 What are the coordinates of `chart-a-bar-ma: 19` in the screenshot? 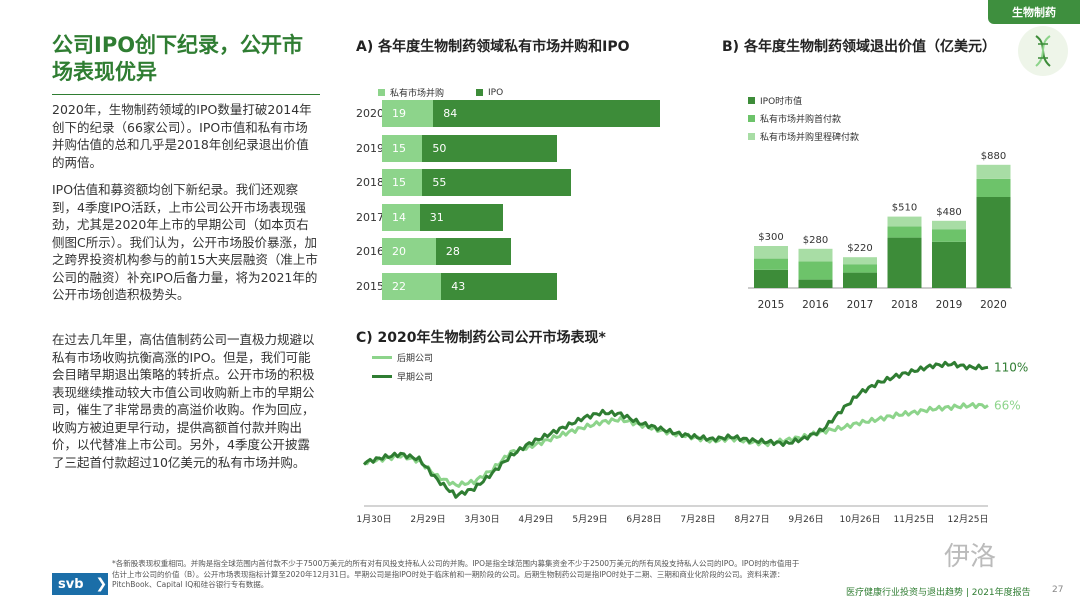 It's located at (408, 113).